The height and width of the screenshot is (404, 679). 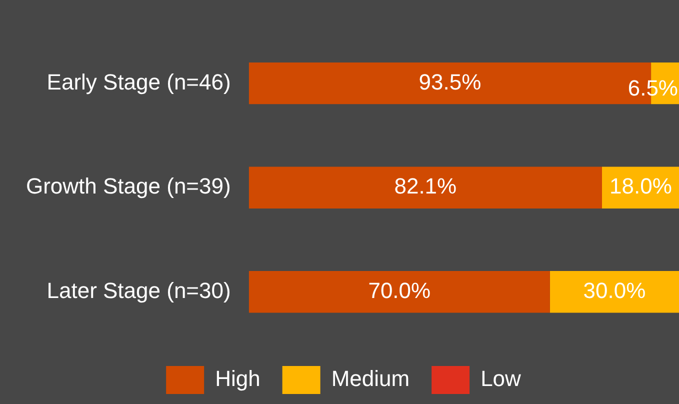 I want to click on legend-label: Low, so click(x=501, y=379).